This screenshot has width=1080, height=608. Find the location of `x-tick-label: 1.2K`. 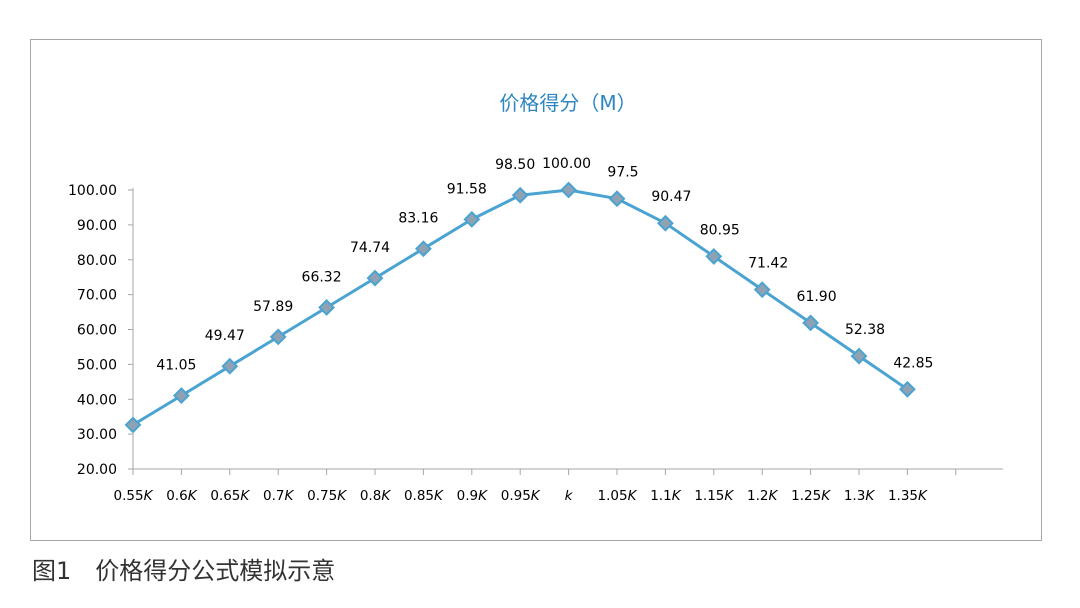

x-tick-label: 1.2K is located at coordinates (762, 496).